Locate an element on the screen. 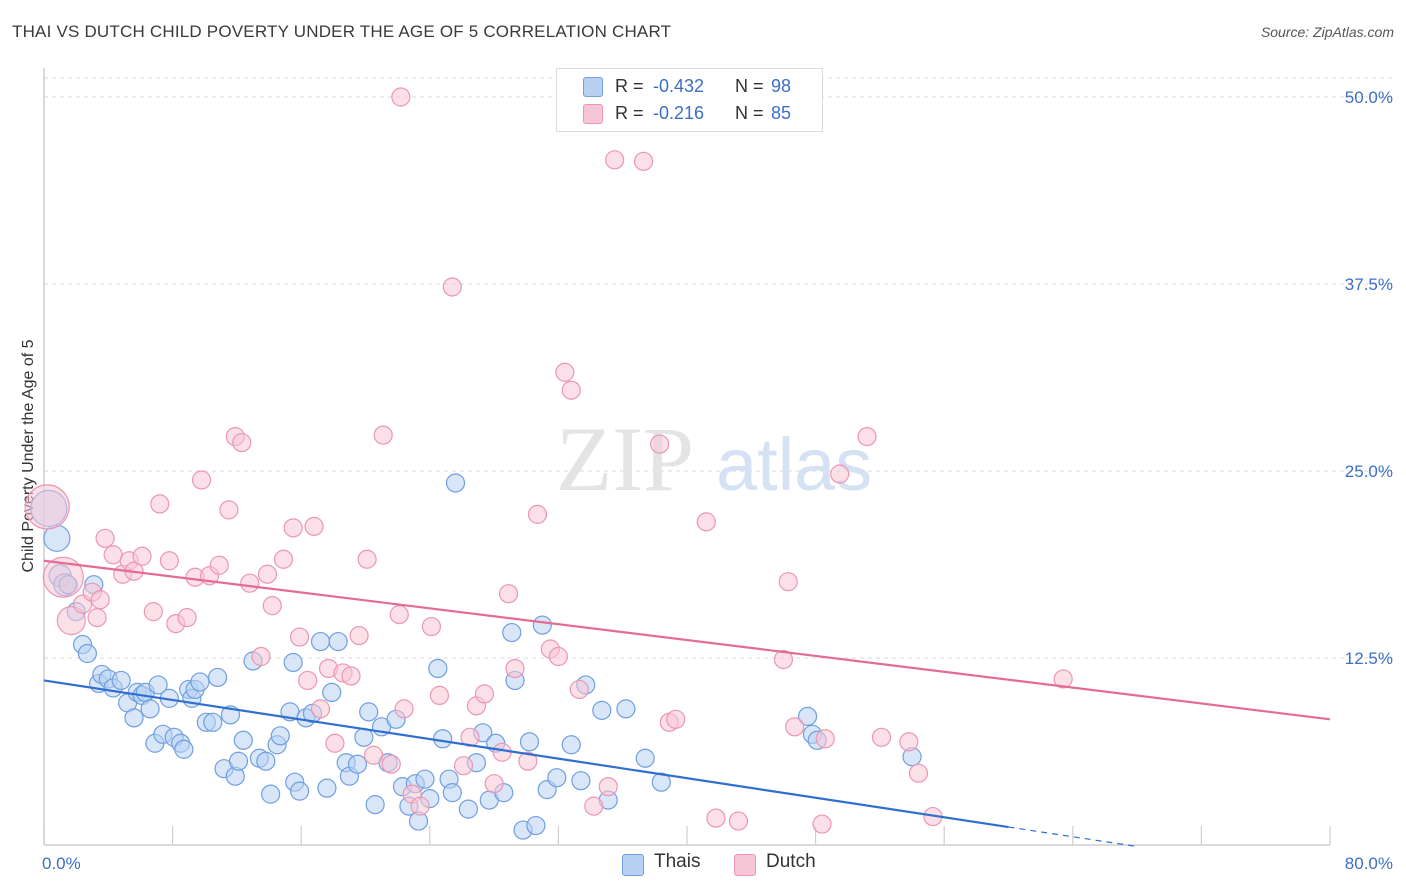 The image size is (1406, 892). thais-trend-line is located at coordinates (526, 754).